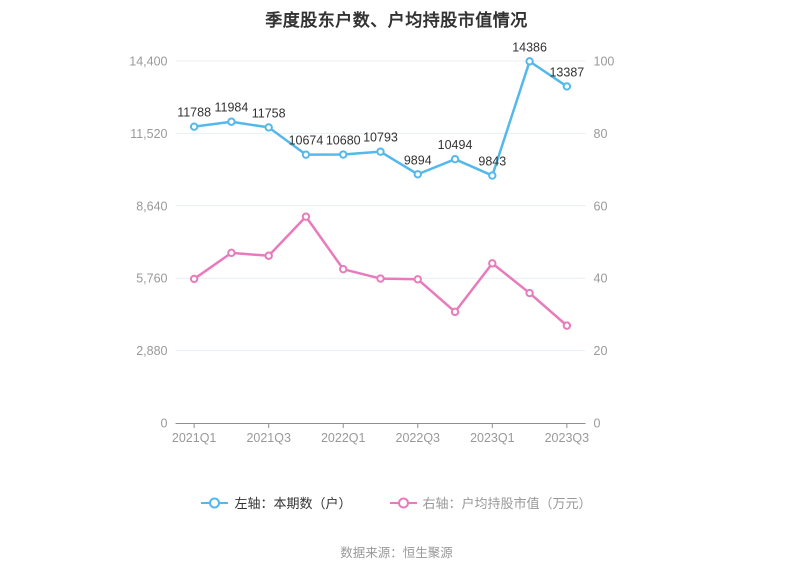  Describe the element at coordinates (396, 20) in the screenshot. I see `chart-title: 季度股东户数、户均持股市值情况` at that location.